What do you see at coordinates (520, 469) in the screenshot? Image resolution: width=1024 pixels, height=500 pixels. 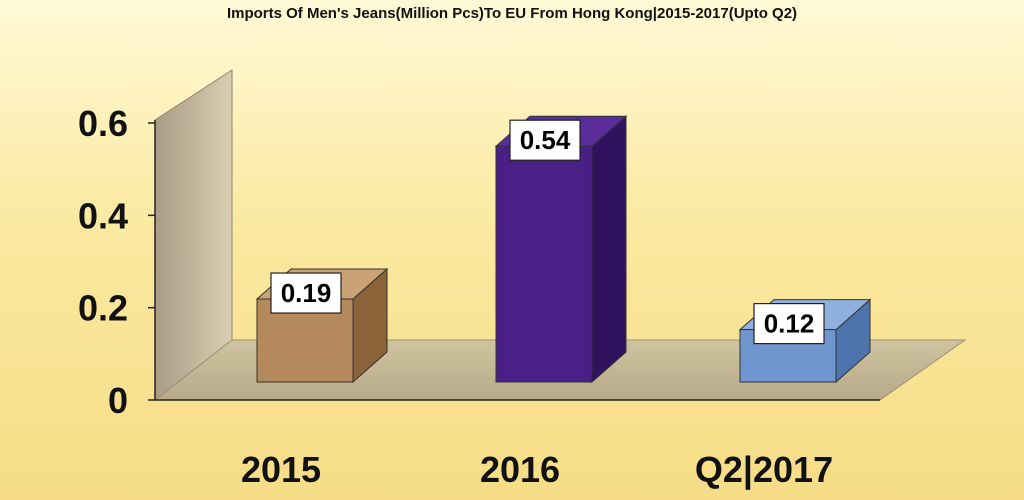 I see `x-tick-label: 2016` at bounding box center [520, 469].